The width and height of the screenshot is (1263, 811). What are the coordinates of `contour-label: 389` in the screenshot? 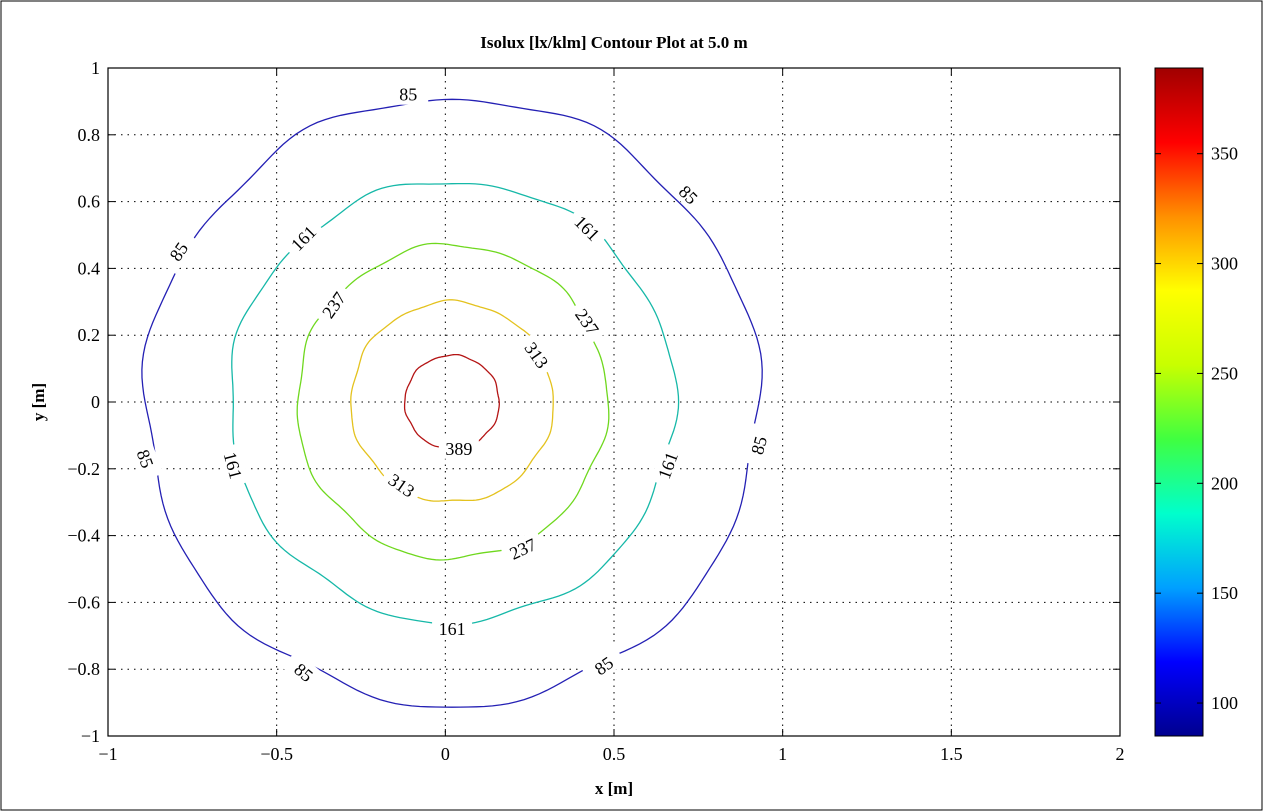 It's located at (458, 449).